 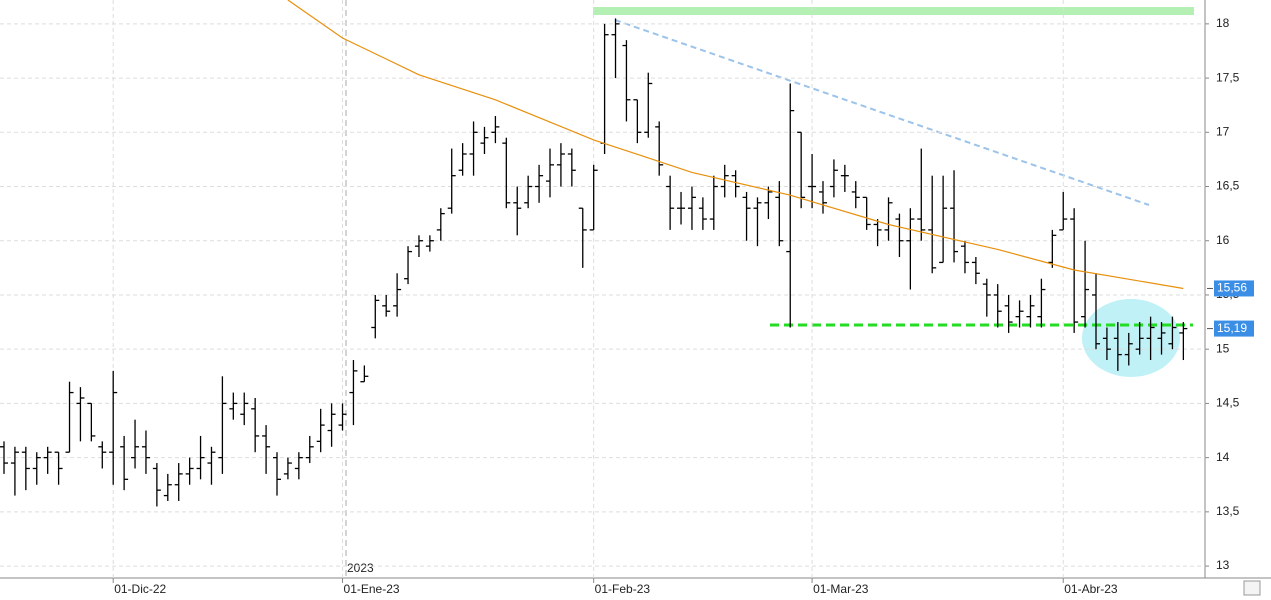 What do you see at coordinates (1223, 457) in the screenshot?
I see `y-tick-label: 14` at bounding box center [1223, 457].